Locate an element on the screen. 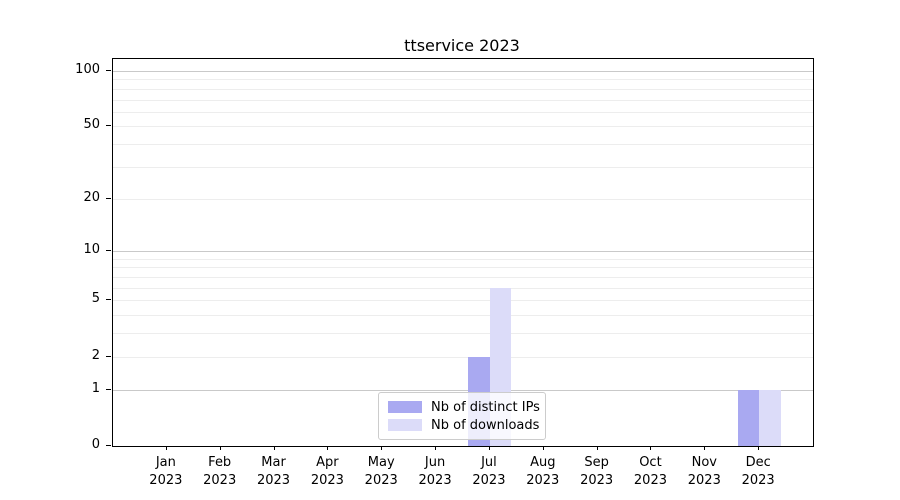 Image resolution: width=900 pixels, height=500 pixels. x-tick-mark-may is located at coordinates (382, 448).